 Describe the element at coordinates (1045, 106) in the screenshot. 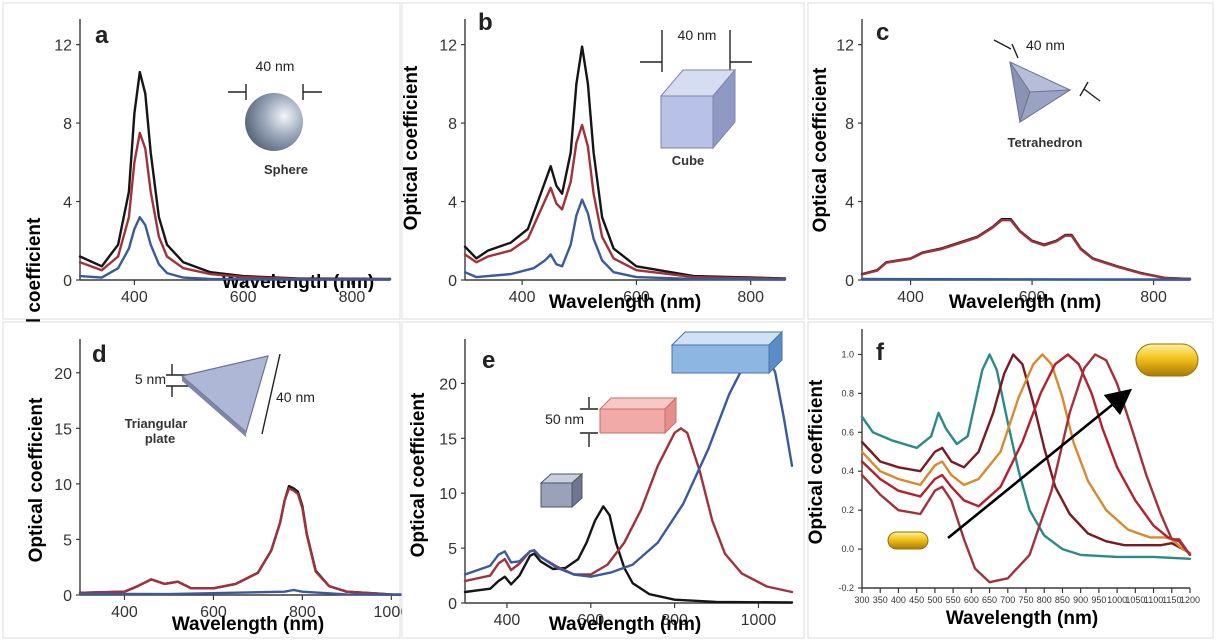

I see `tetrahedron-face-icon` at that location.